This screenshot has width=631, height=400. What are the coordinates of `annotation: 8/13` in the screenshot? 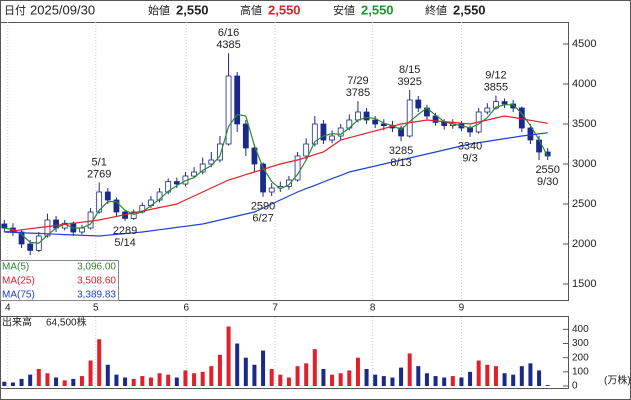 It's located at (400, 163).